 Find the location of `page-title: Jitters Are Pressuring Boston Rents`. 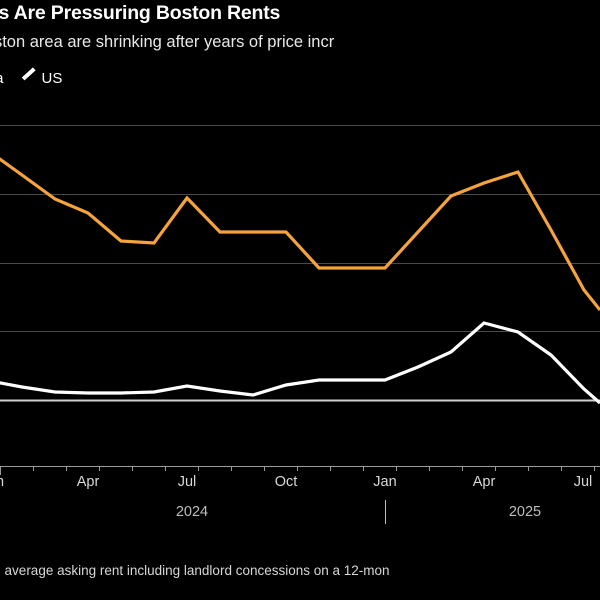

page-title: Jitters Are Pressuring Boston Rents is located at coordinates (140, 13).